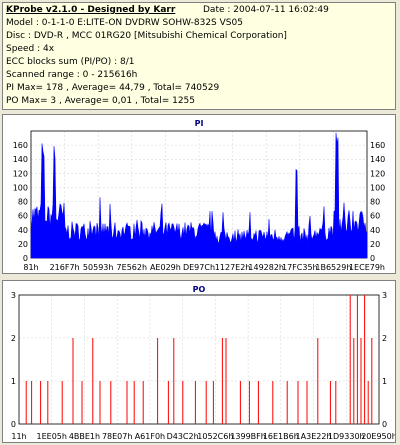 The width and height of the screenshot is (400, 445). What do you see at coordinates (91, 10) in the screenshot?
I see `app-title: KProbe v2.1.0 - Designed by Karr` at bounding box center [91, 10].